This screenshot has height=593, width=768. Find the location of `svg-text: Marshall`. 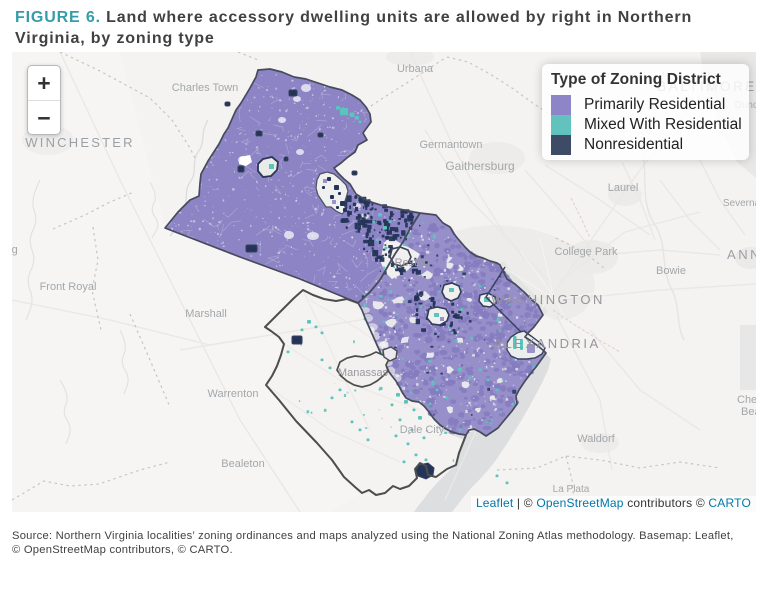

svg-text: Marshall is located at coordinates (206, 314).